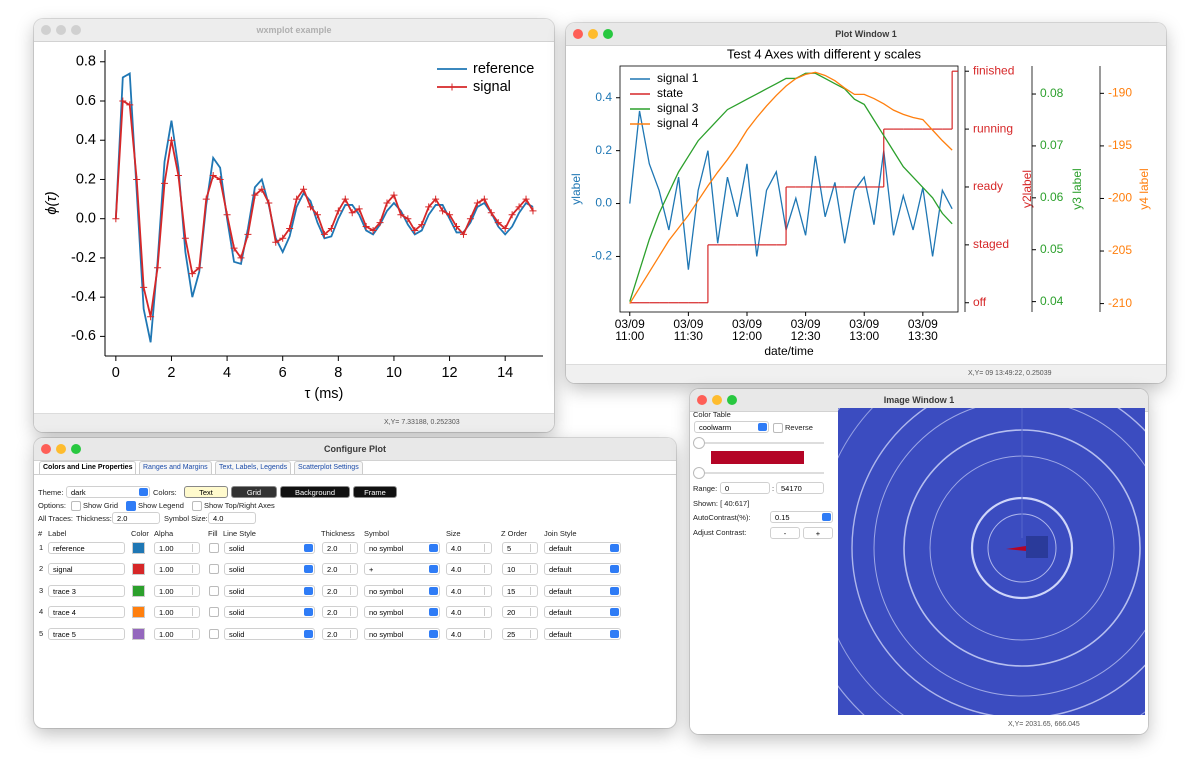 This screenshot has width=1200, height=781. What do you see at coordinates (186, 518) in the screenshot?
I see `symbol-size-label: Symbol Size:` at bounding box center [186, 518].